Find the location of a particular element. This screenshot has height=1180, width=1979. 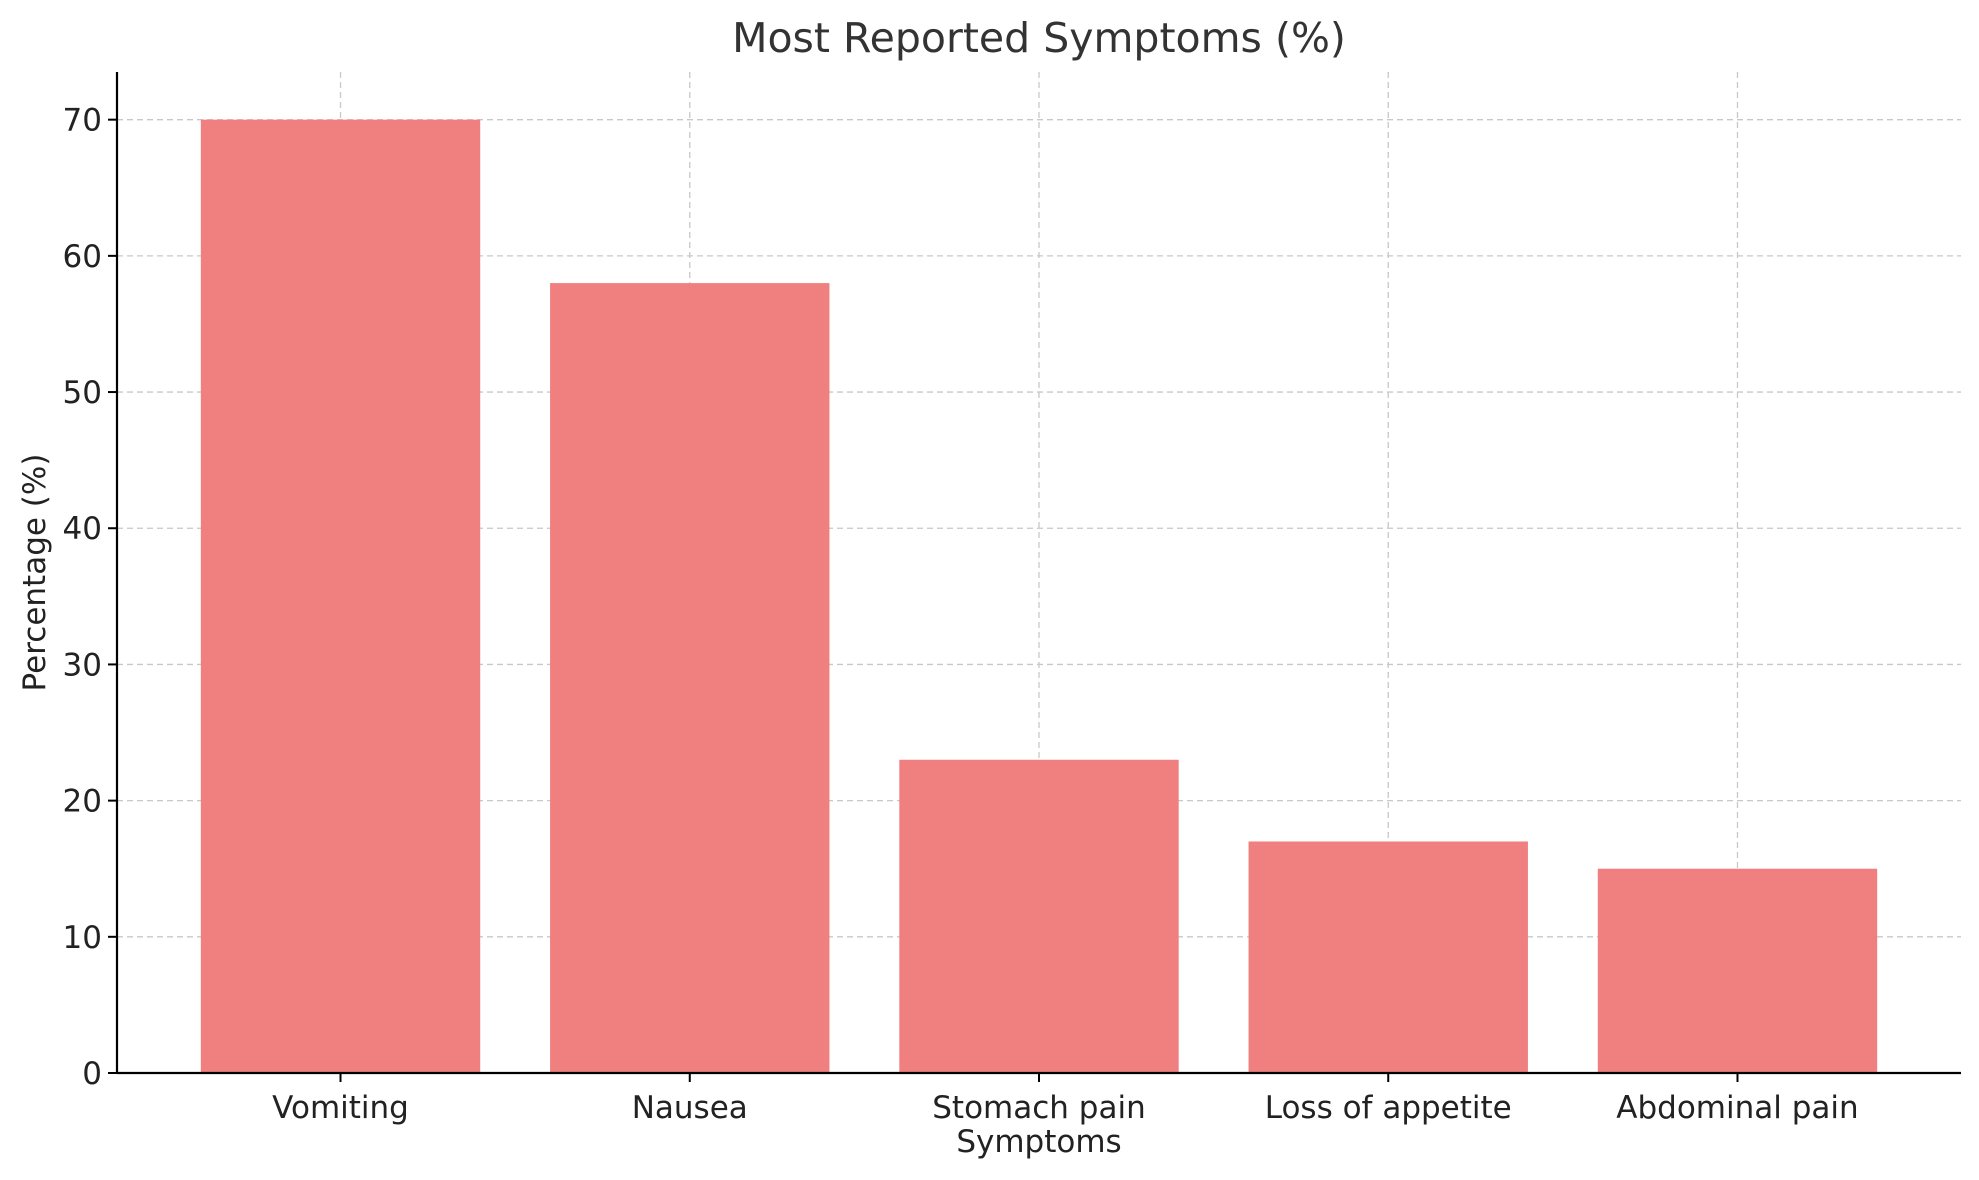

x-tick-label: Vomiting is located at coordinates (340, 1108).